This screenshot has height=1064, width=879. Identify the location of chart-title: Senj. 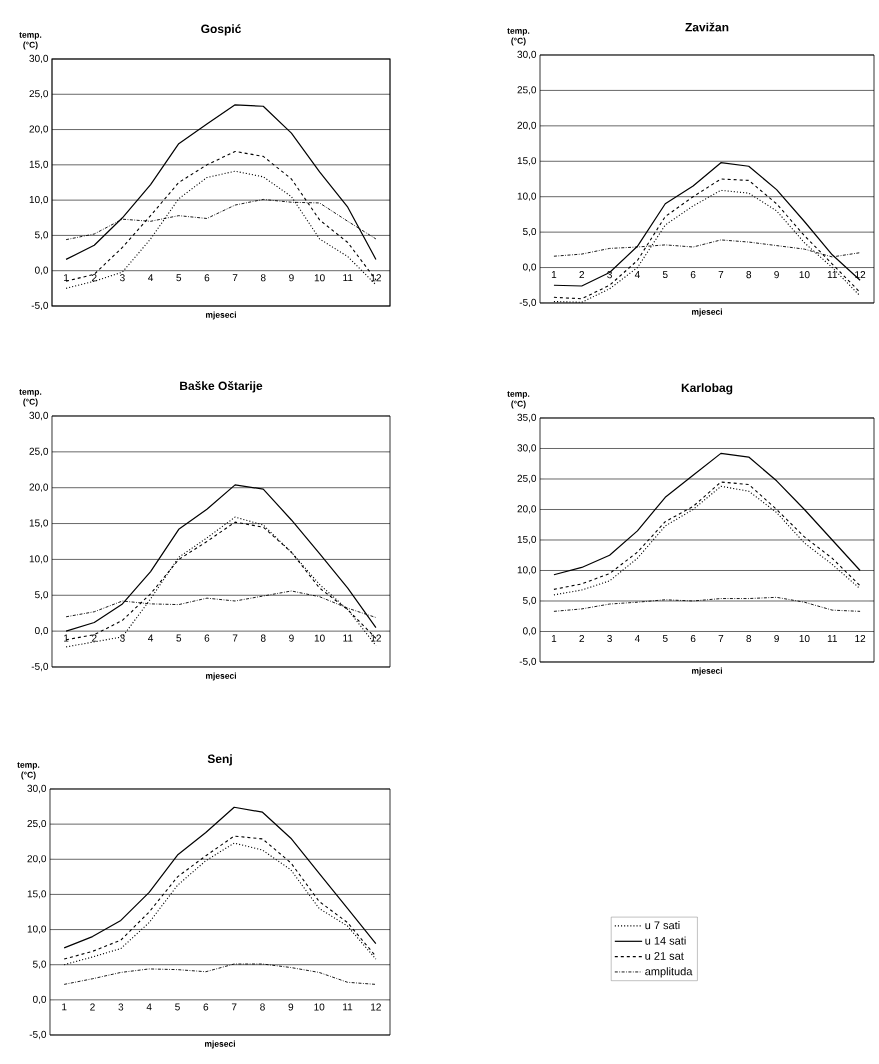
(219, 760).